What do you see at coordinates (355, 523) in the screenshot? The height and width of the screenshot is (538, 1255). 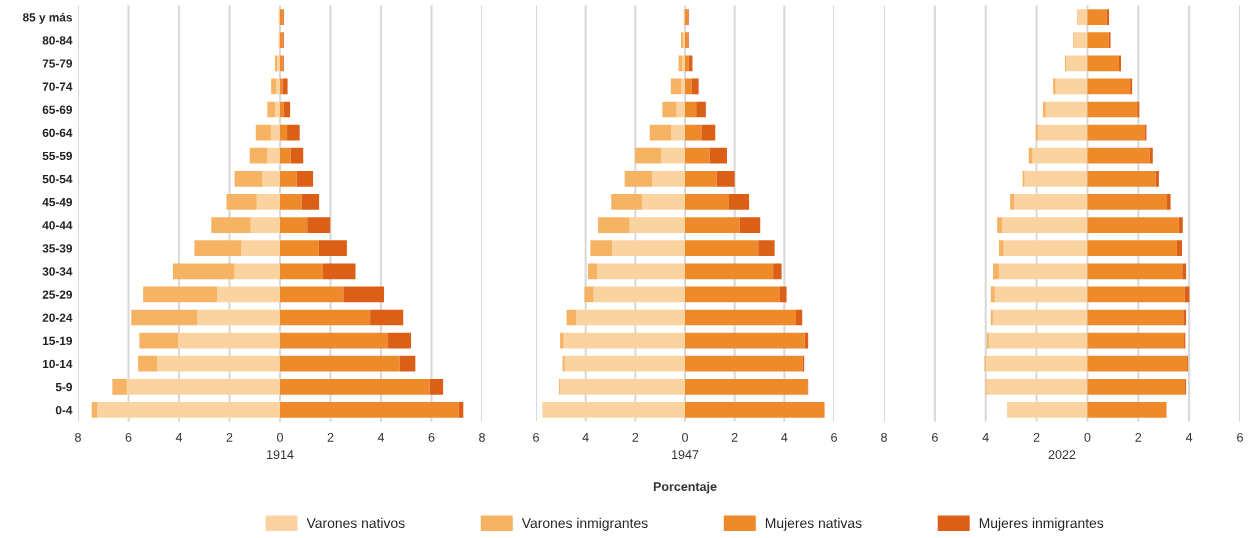 I see `legend-label: Varones nativos` at bounding box center [355, 523].